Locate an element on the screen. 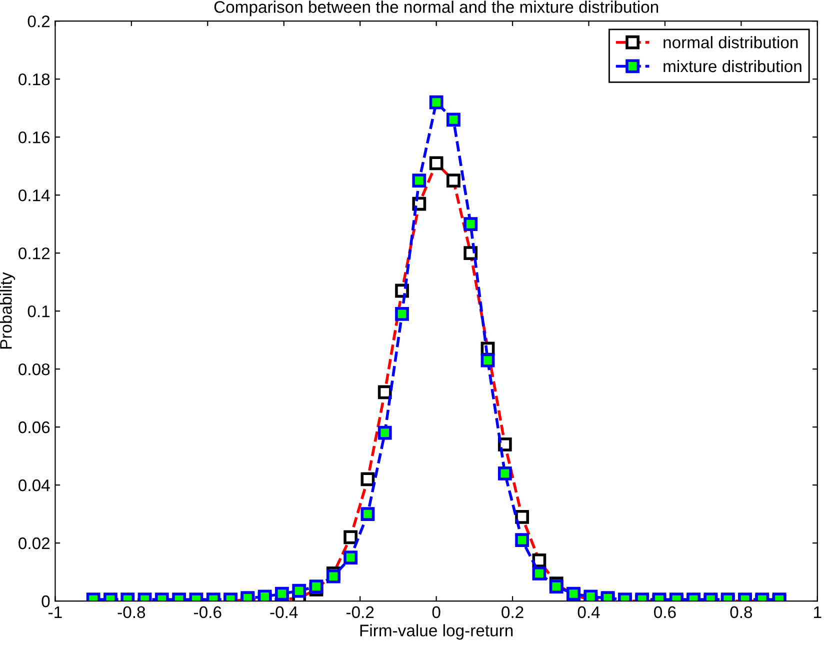  x-tick-label: -0.6 is located at coordinates (208, 612).